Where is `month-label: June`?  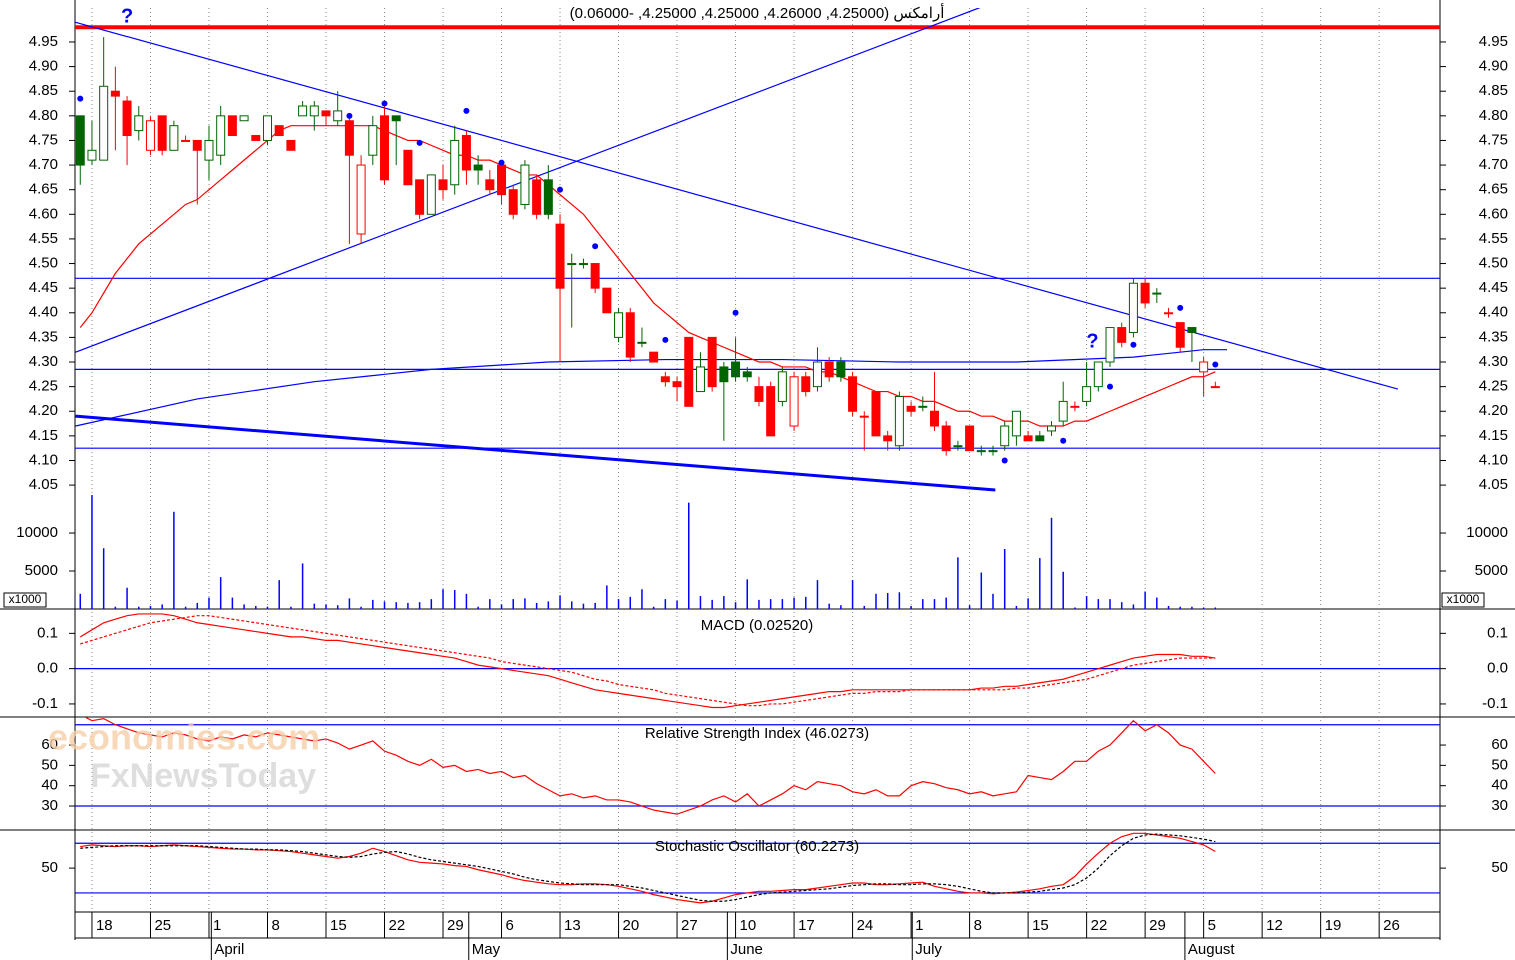
month-label: June is located at coordinates (746, 949).